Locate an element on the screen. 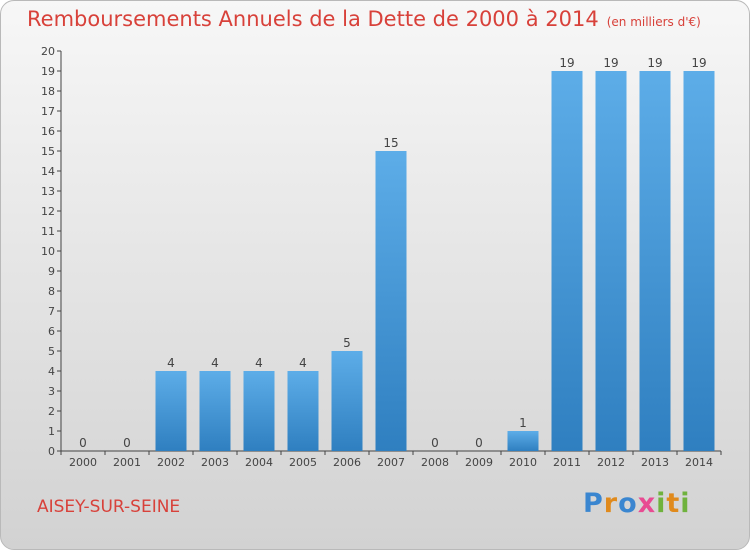 The image size is (750, 550). proxiti-logo: Proxiti is located at coordinates (637, 503).